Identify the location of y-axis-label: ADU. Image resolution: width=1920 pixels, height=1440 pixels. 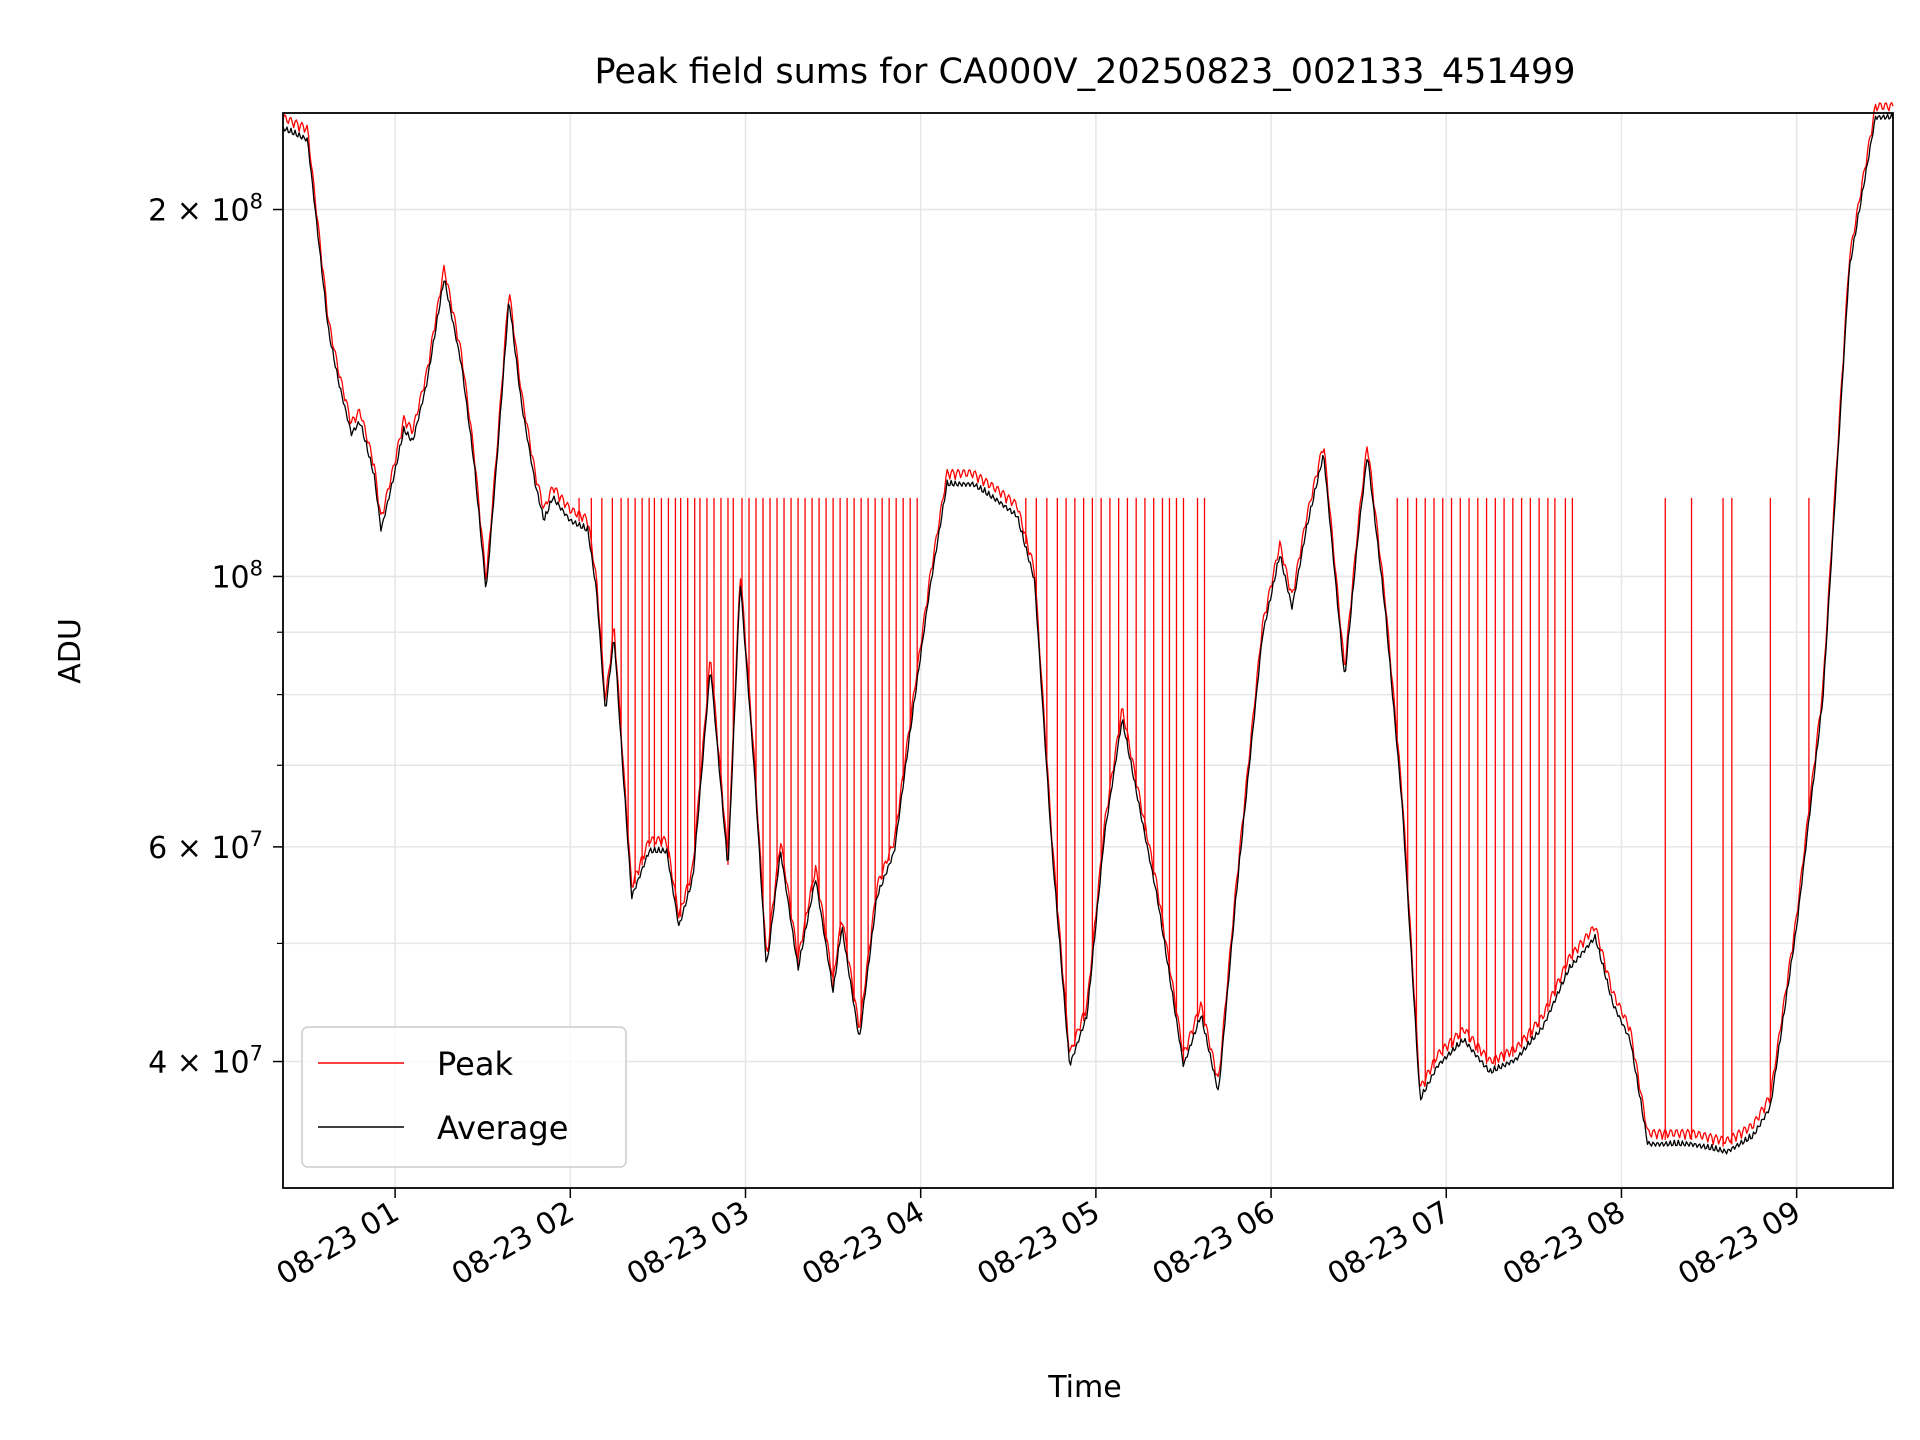
(70, 651).